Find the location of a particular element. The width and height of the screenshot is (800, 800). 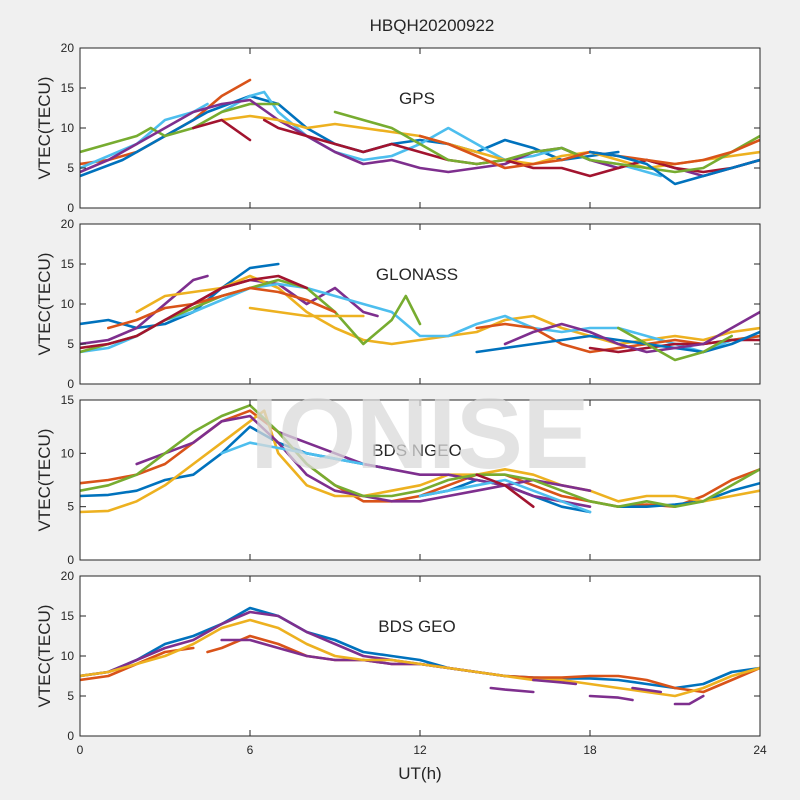

panel-title: GLONASS is located at coordinates (417, 274).